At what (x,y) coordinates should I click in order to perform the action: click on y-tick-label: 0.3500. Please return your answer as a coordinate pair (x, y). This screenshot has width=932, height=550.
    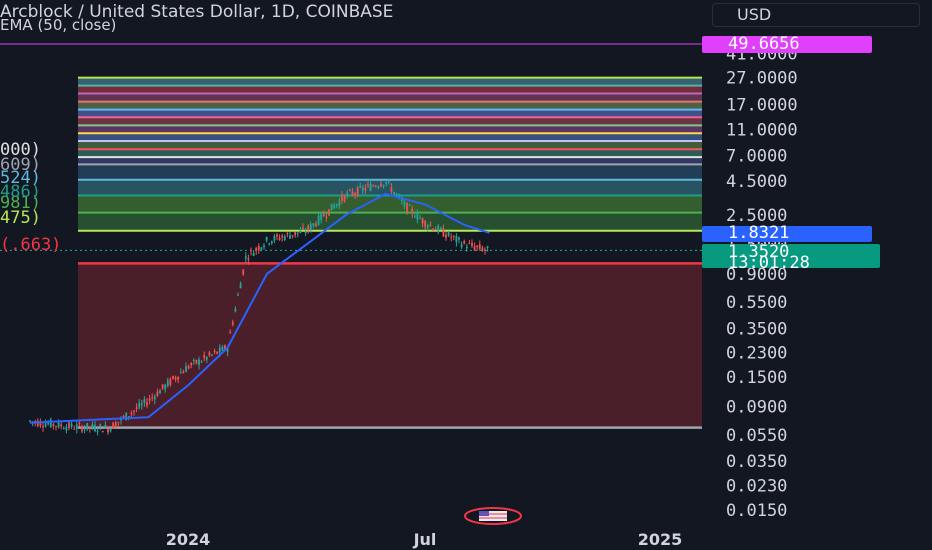
    Looking at the image, I should click on (756, 329).